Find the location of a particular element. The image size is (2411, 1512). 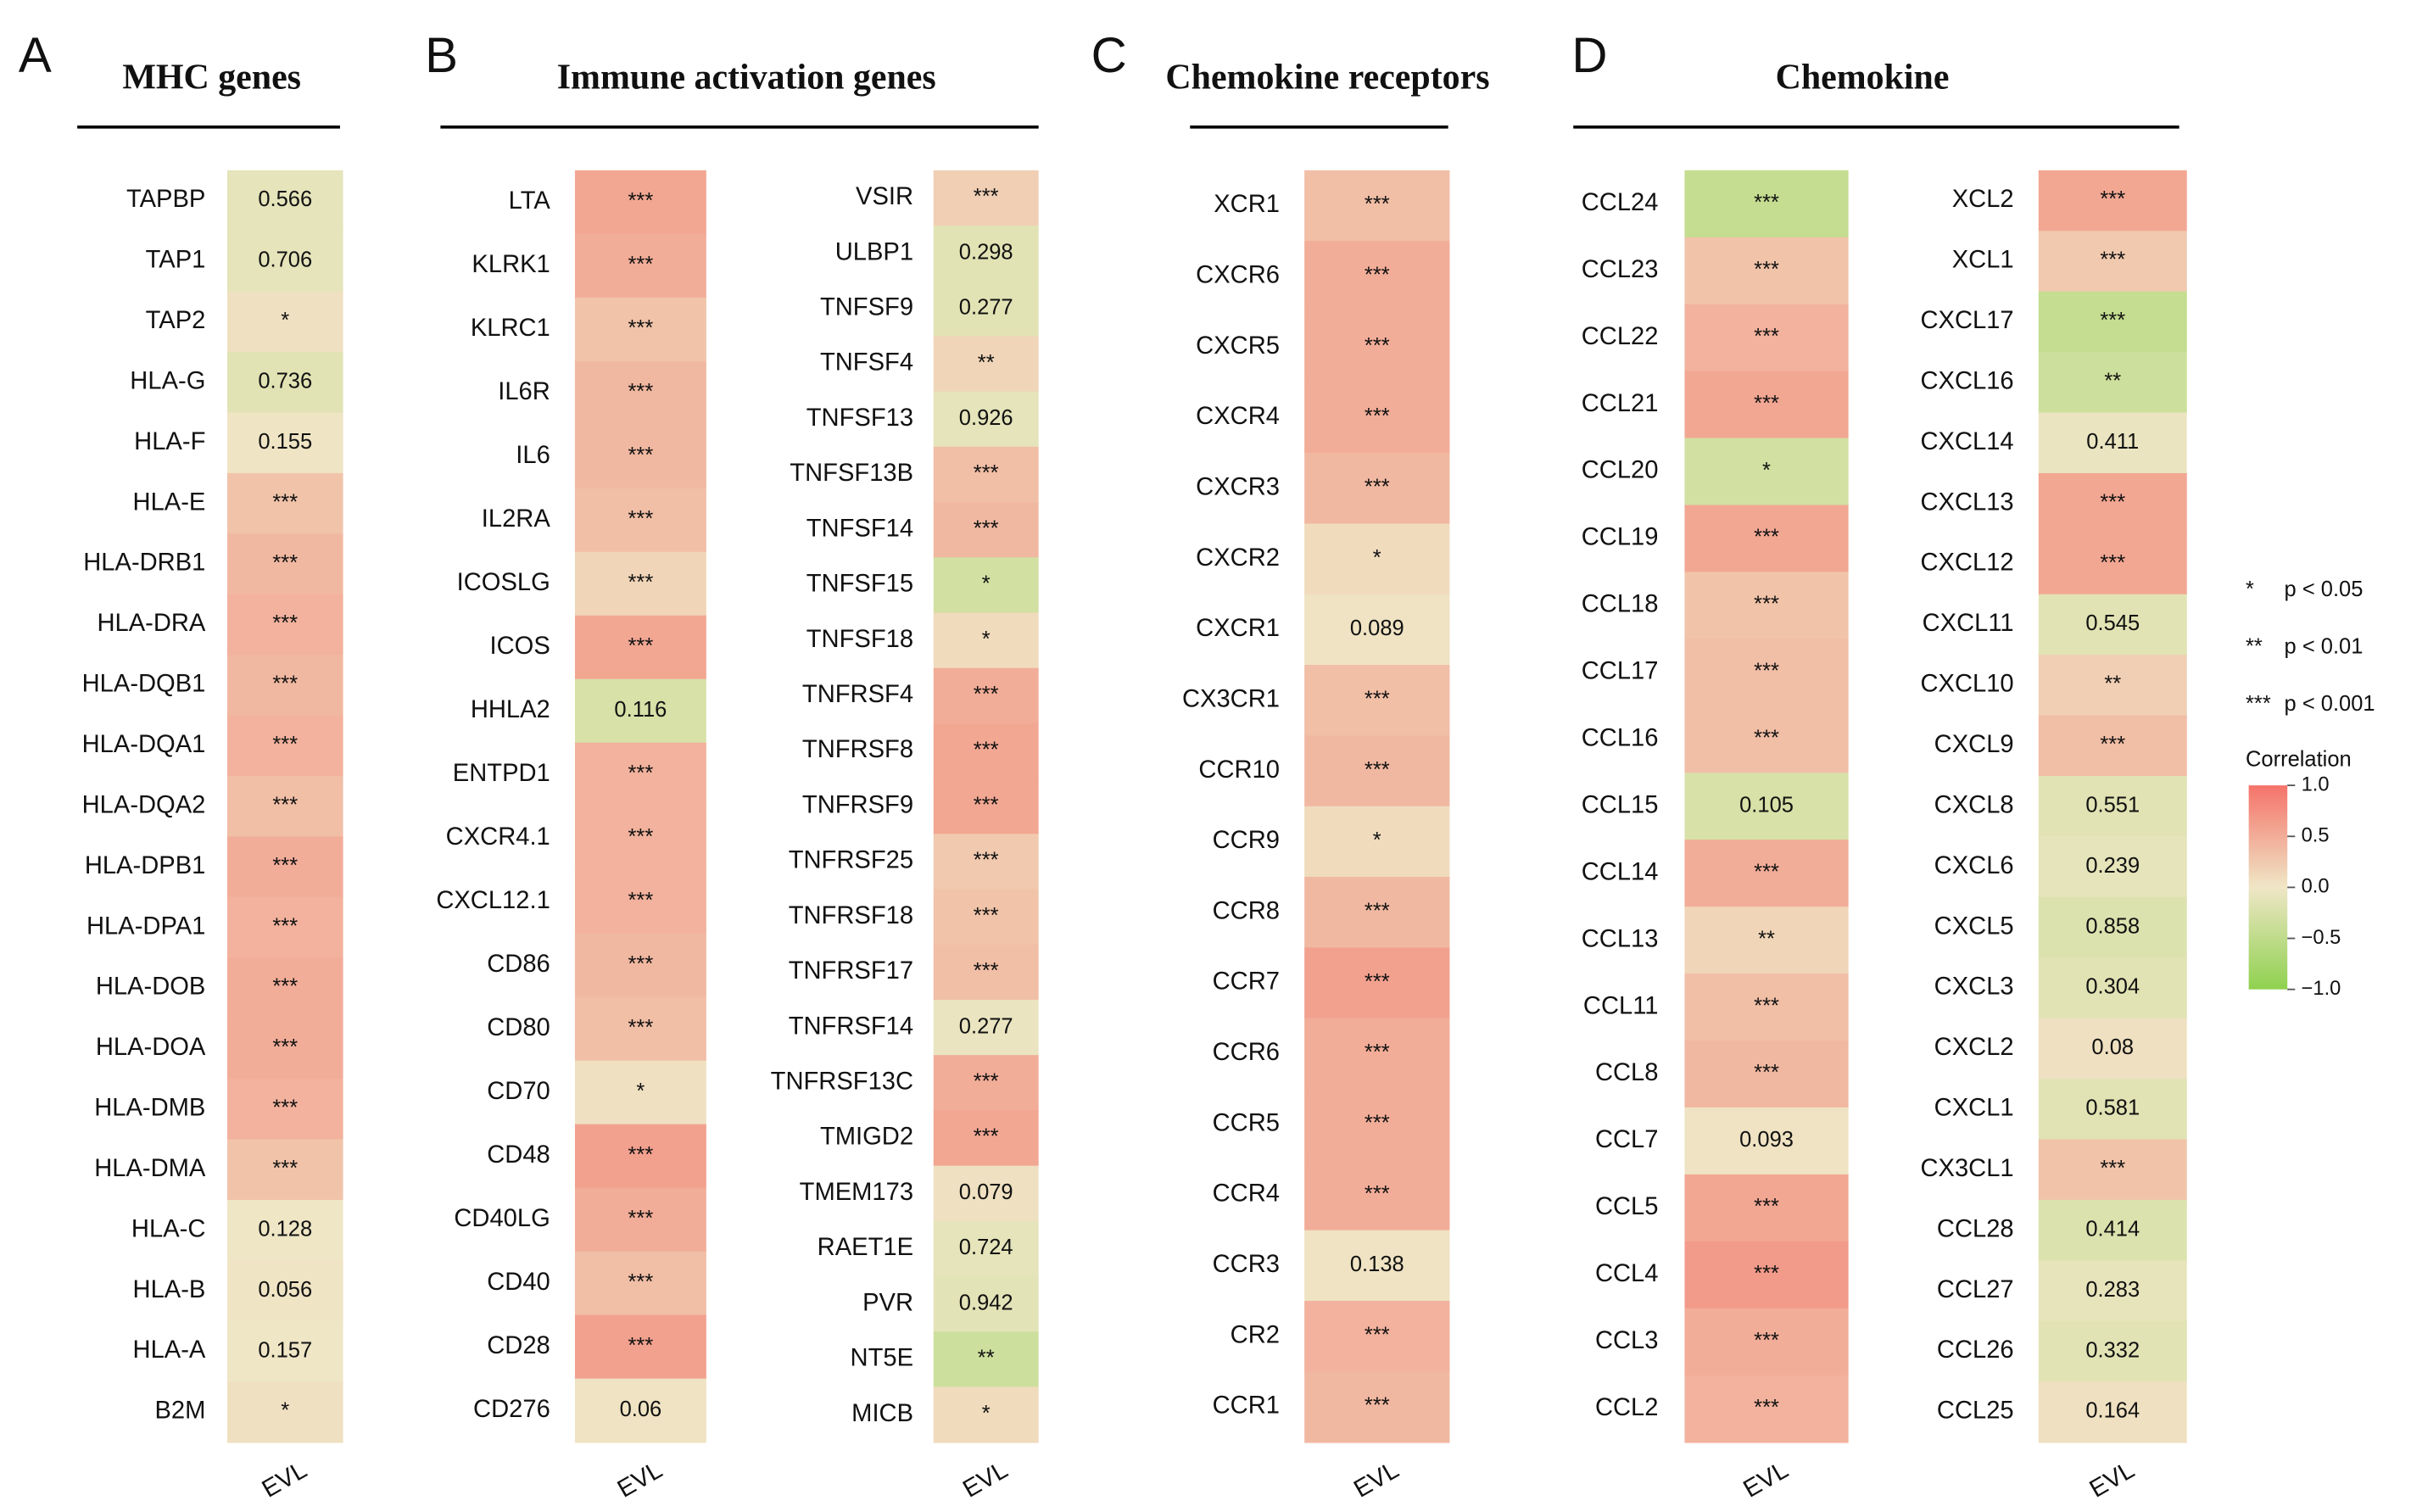

row-label: TNFRSF8 is located at coordinates (857, 749).